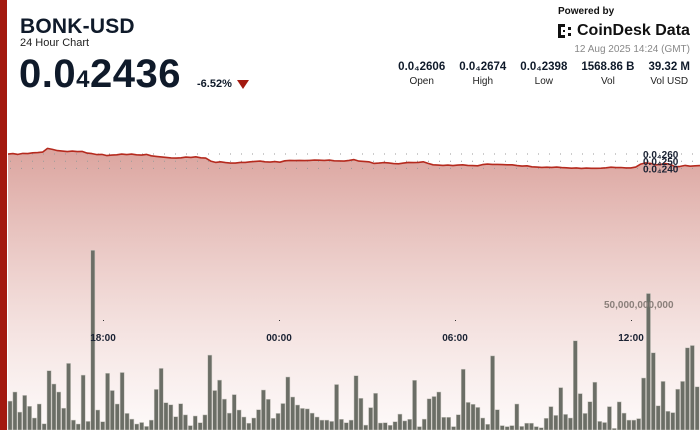 The image size is (700, 430). Describe the element at coordinates (483, 74) in the screenshot. I see `stat-high: 0.0₄2674 High` at that location.